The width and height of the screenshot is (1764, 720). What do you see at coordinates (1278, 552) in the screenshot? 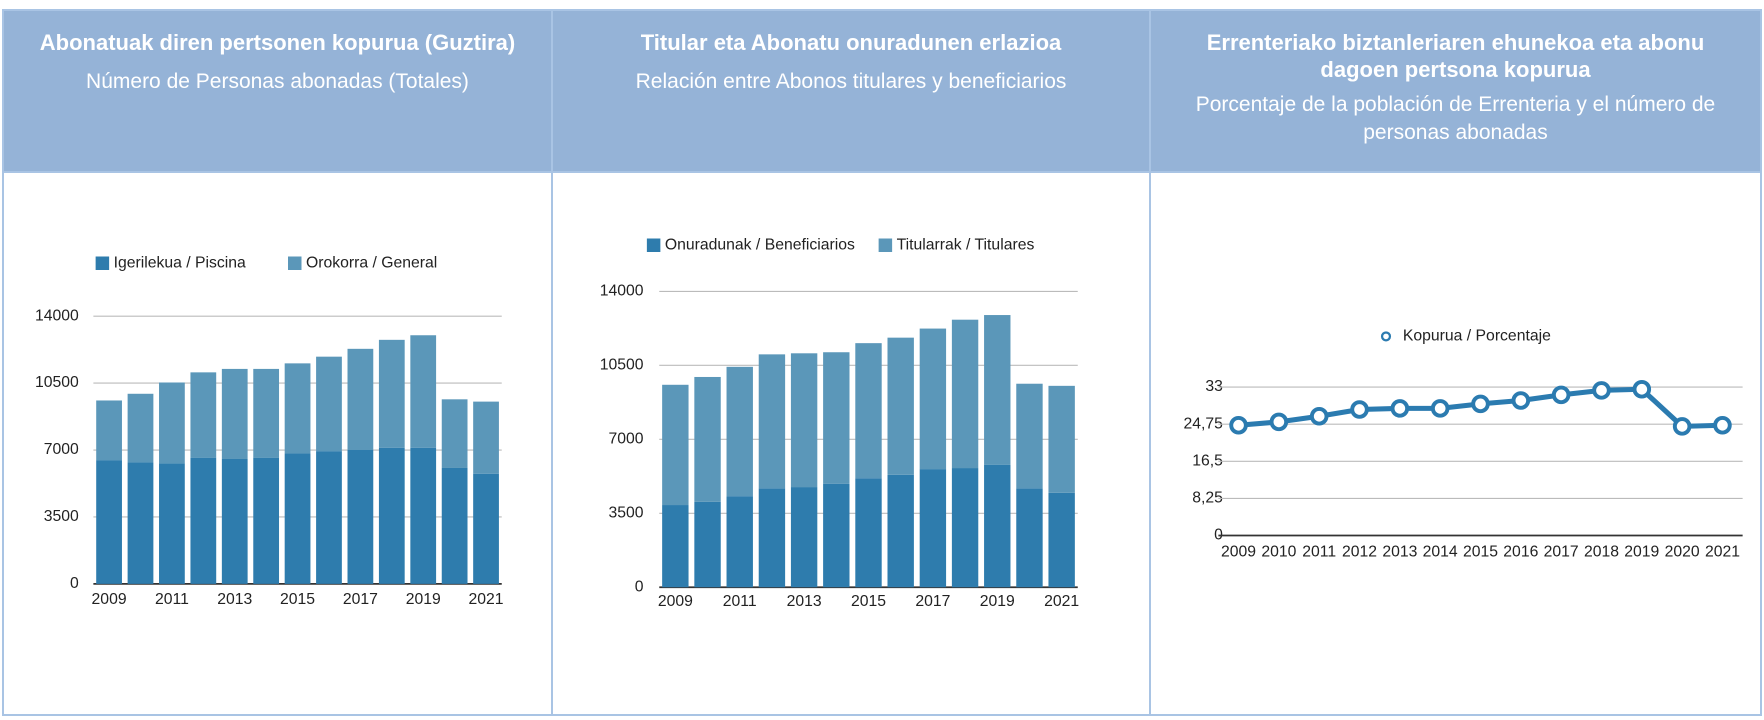
I see `x-tick-label: 2010` at bounding box center [1278, 552].